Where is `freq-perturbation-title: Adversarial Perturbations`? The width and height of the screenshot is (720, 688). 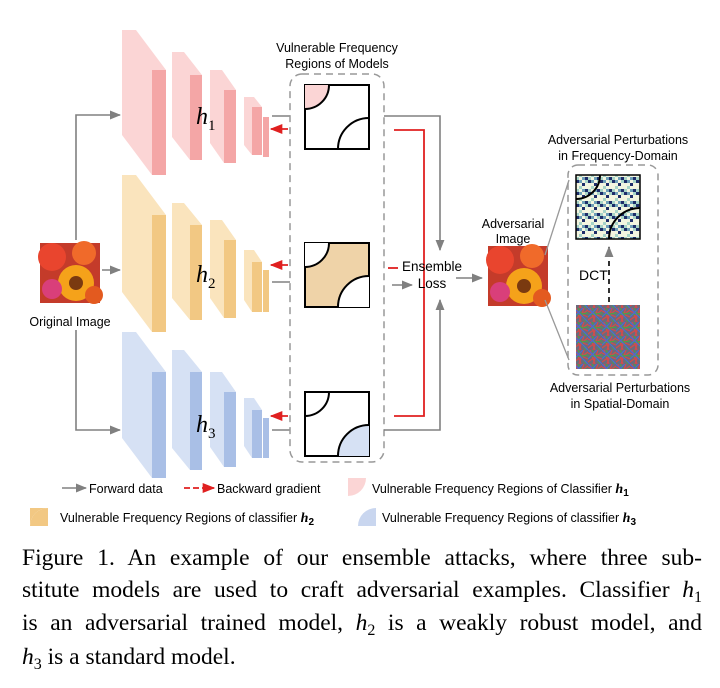 freq-perturbation-title: Adversarial Perturbations is located at coordinates (618, 140).